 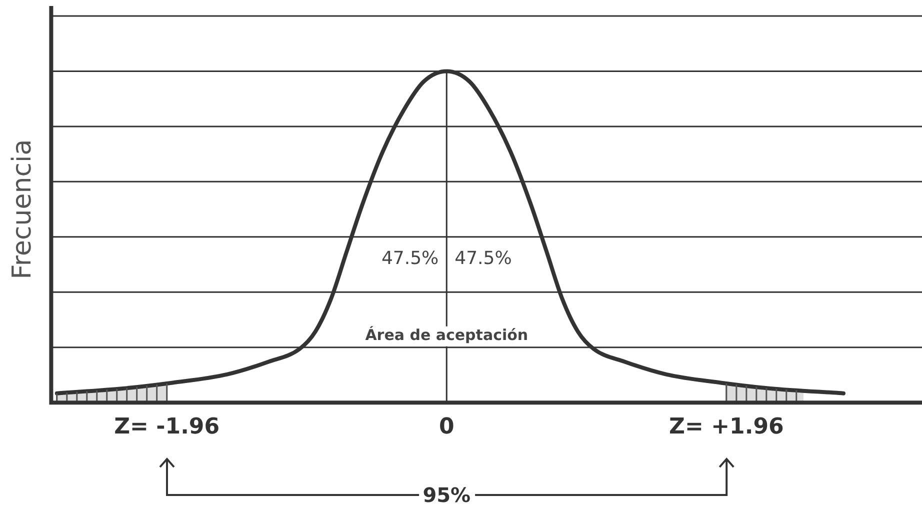 What do you see at coordinates (446, 335) in the screenshot?
I see `annotation: Área de aceptación` at bounding box center [446, 335].